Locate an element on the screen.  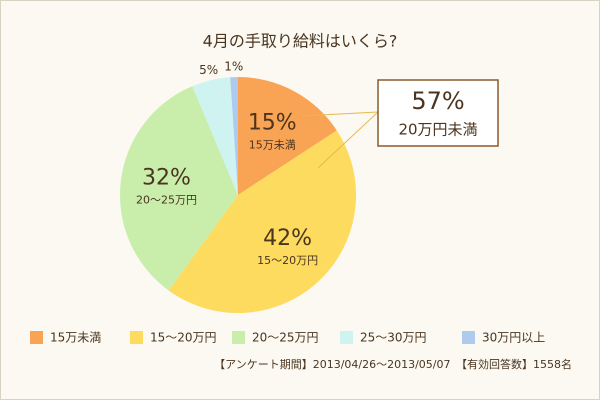
data-label: 15% is located at coordinates (272, 123).